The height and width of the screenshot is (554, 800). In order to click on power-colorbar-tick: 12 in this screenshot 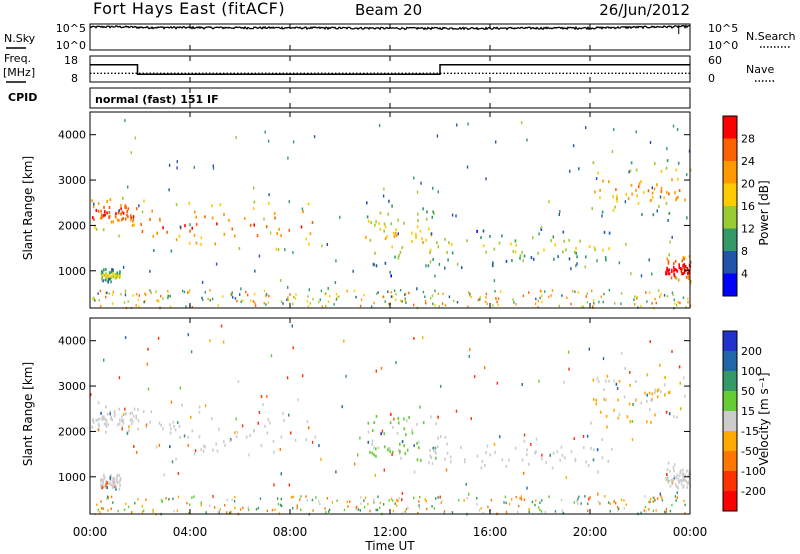, I will do `click(748, 229)`.